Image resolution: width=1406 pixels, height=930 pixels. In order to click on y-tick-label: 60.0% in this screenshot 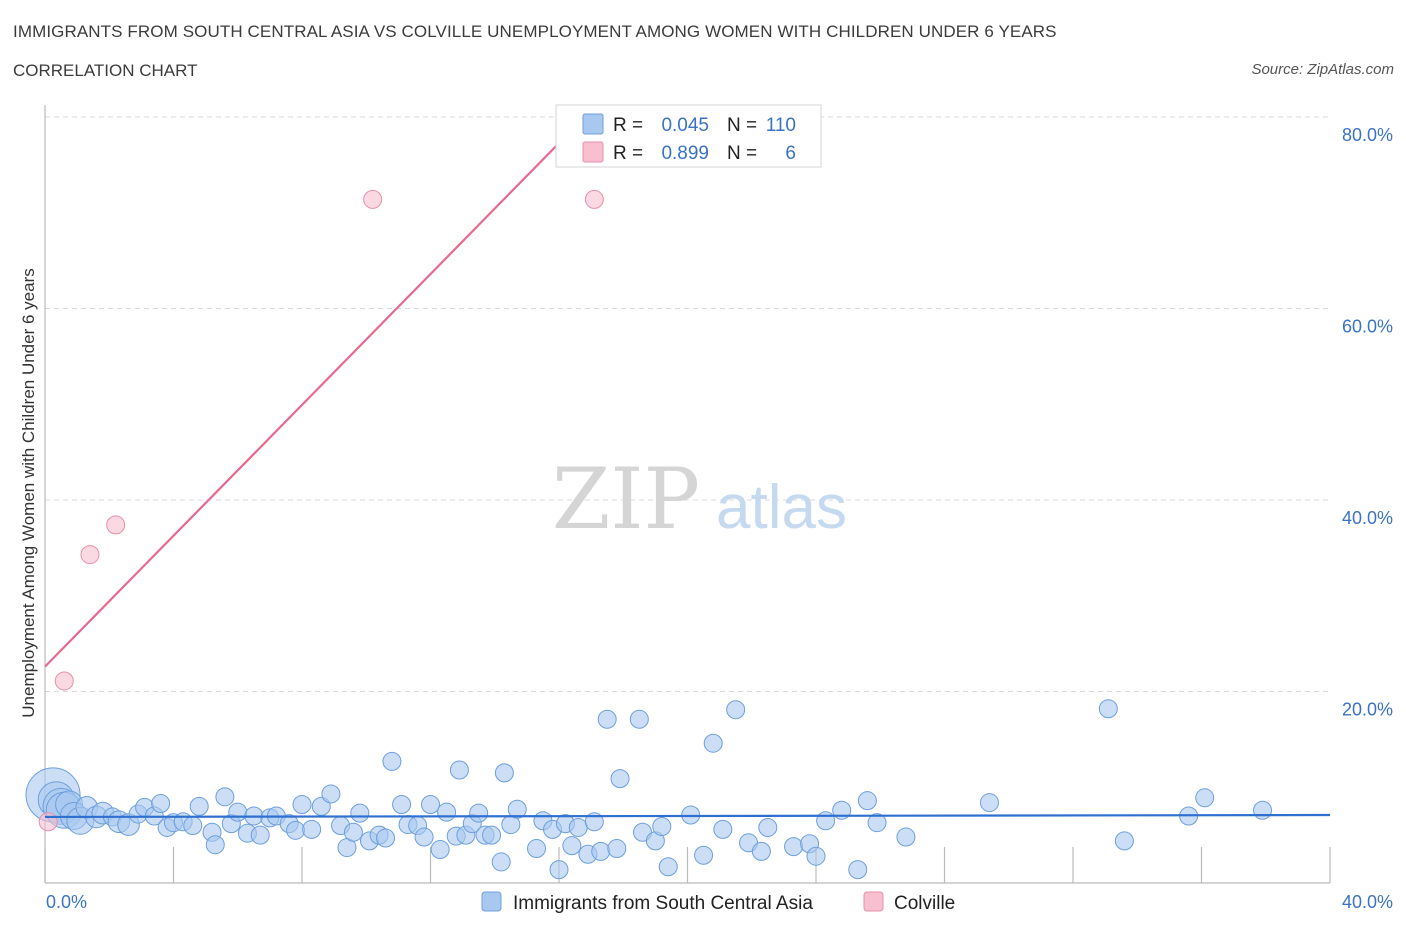, I will do `click(1367, 327)`.